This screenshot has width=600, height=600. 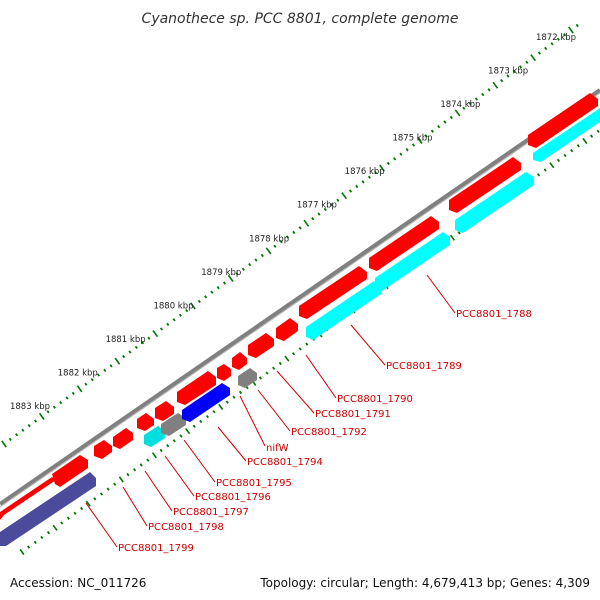 What do you see at coordinates (269, 239) in the screenshot?
I see `kbp-label: 1878 kbp` at bounding box center [269, 239].